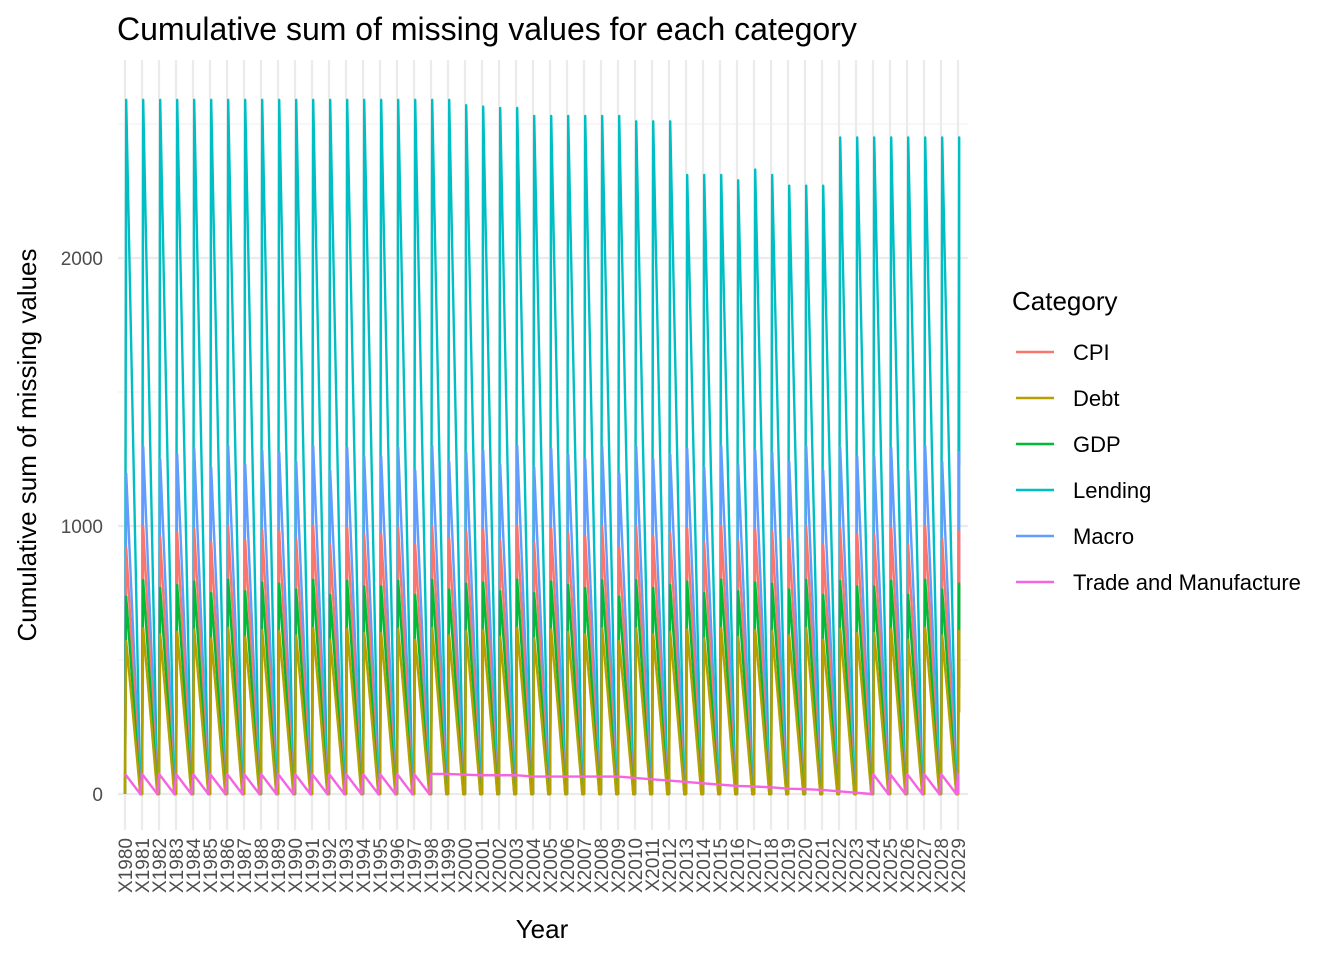  Describe the element at coordinates (1091, 352) in the screenshot. I see `legend-label: CPI` at that location.